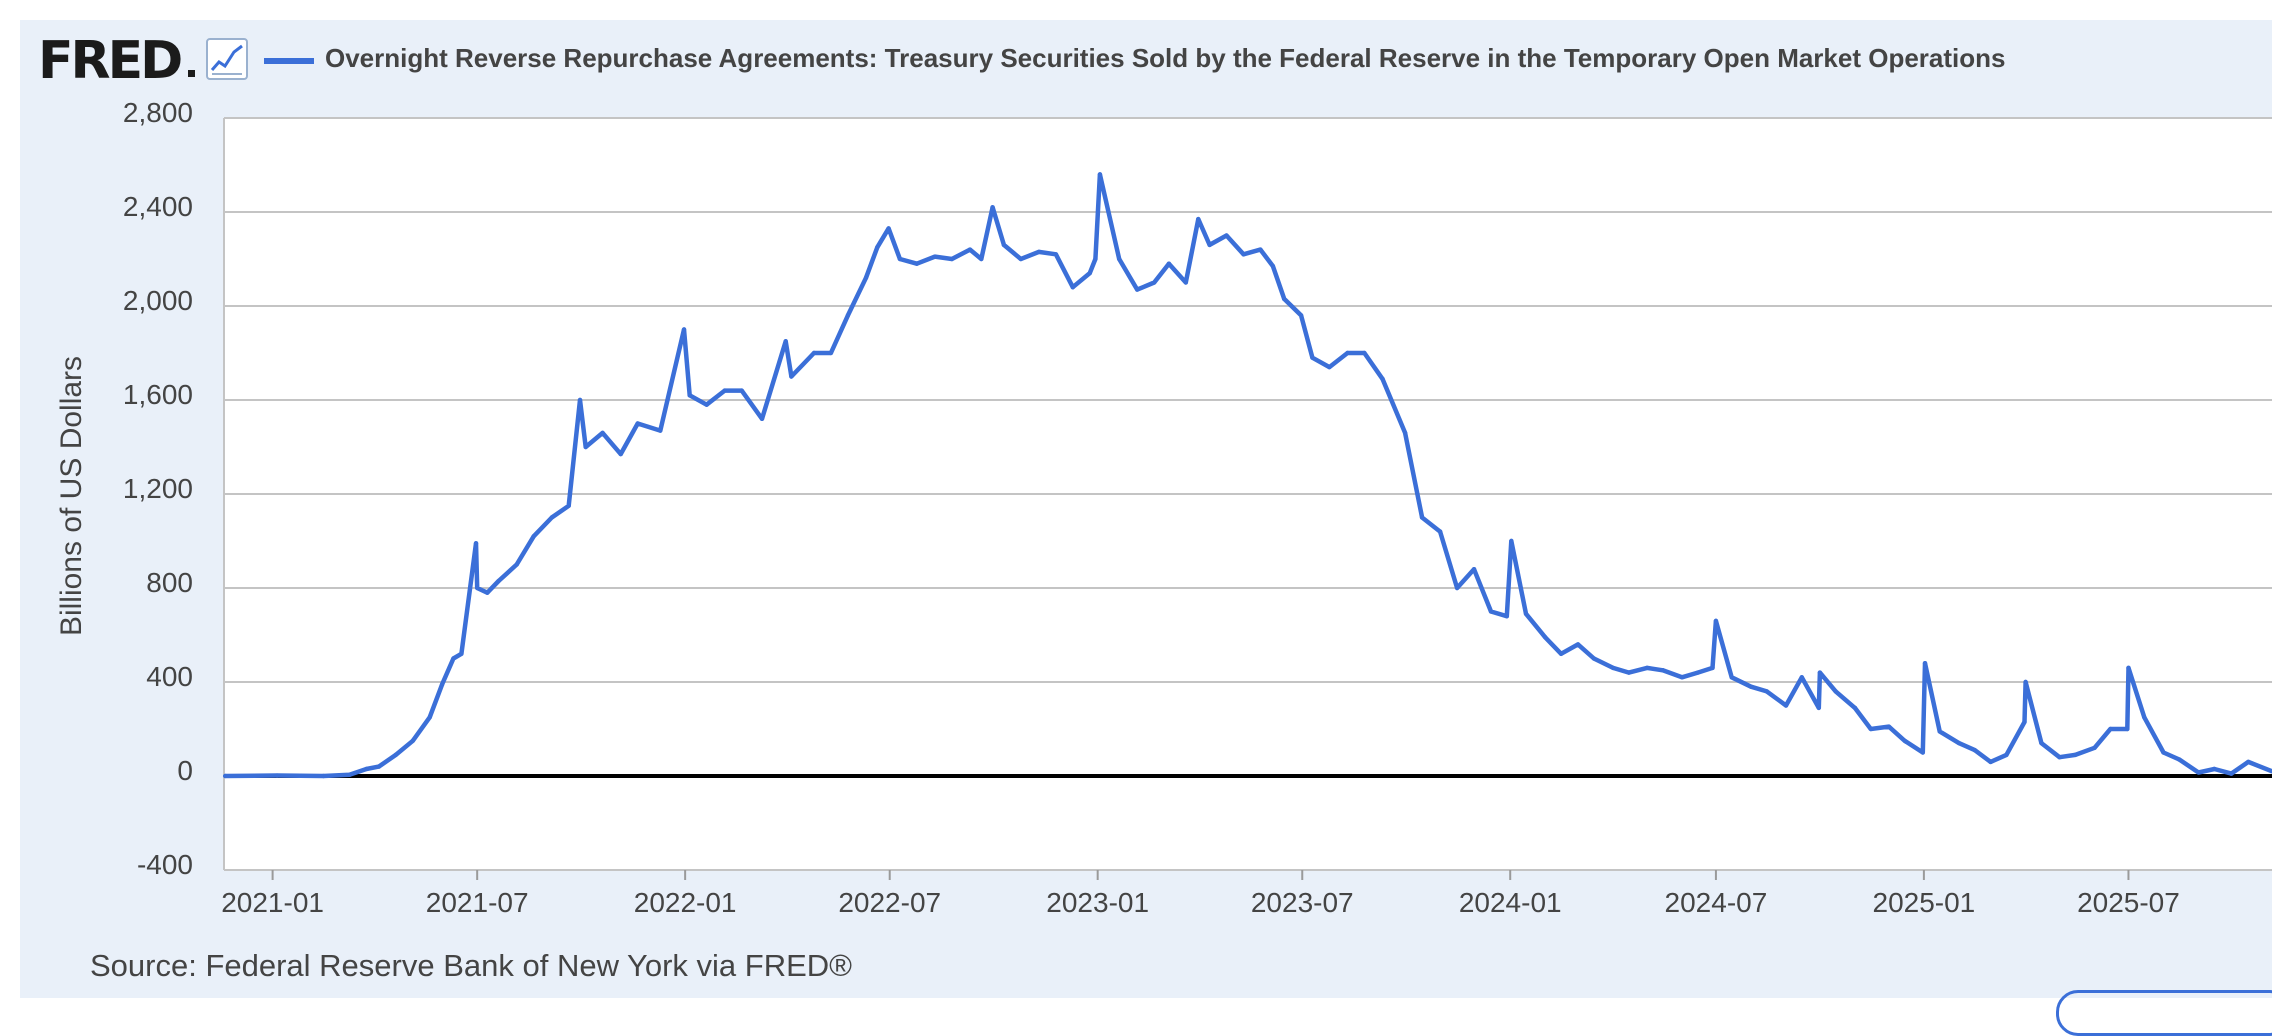 This screenshot has height=1036, width=2272. I want to click on logo-registered-dot, so click(191, 73).